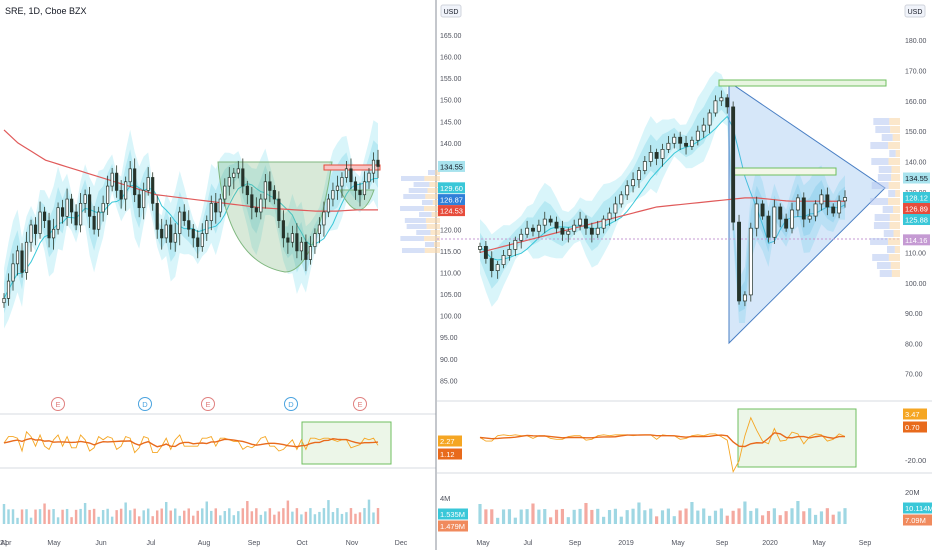  I want to click on left-currency-label: USD, so click(451, 12).